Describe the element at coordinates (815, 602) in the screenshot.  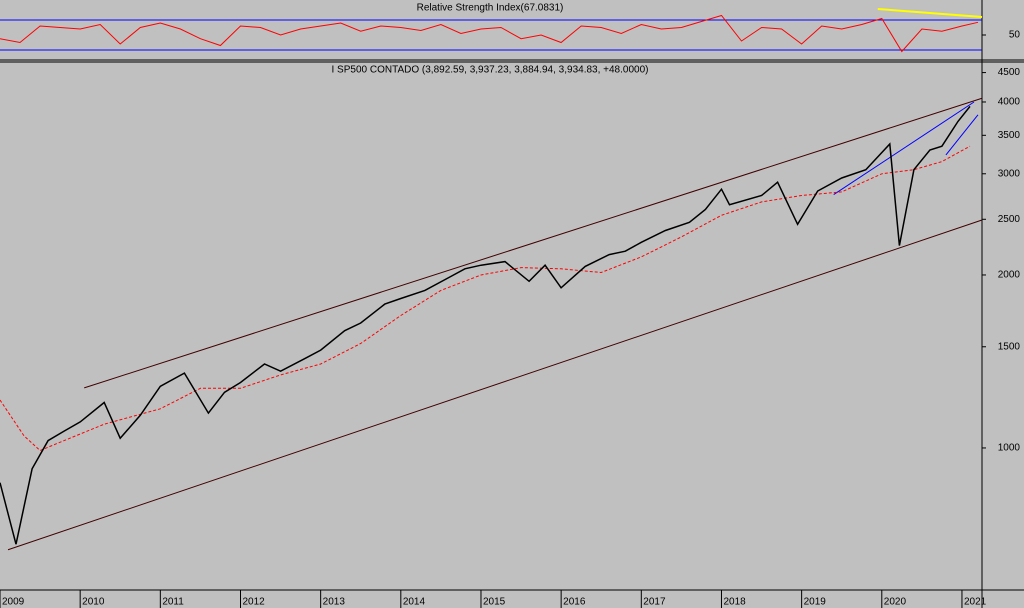
I see `x-tick-label: 2019` at that location.